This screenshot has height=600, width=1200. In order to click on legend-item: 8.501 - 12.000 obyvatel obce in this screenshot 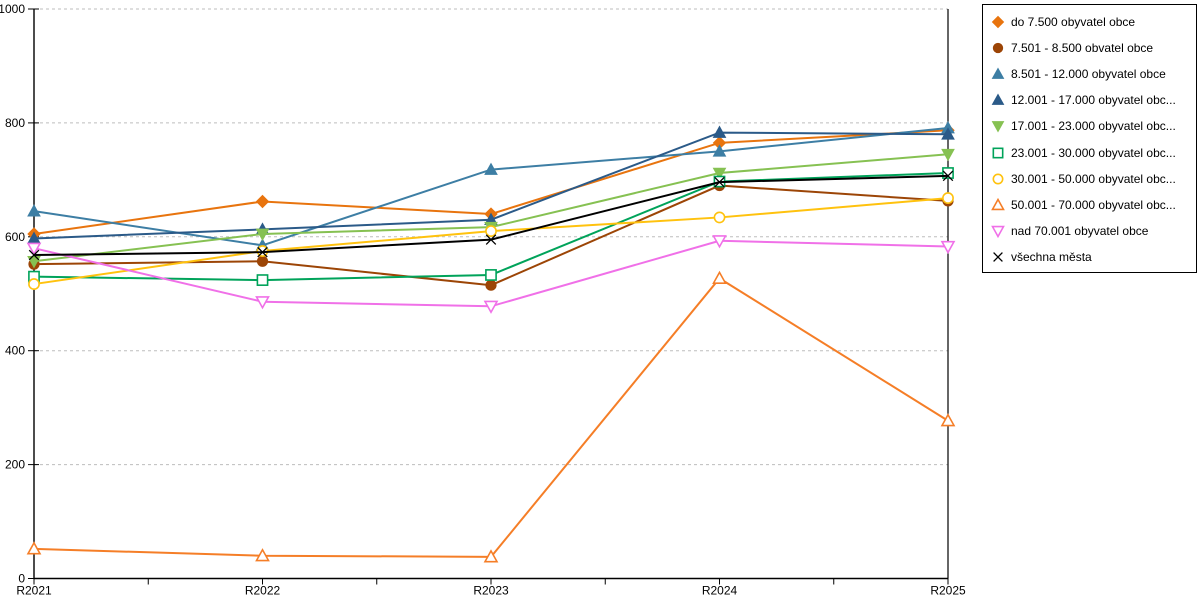, I will do `click(1089, 74)`.